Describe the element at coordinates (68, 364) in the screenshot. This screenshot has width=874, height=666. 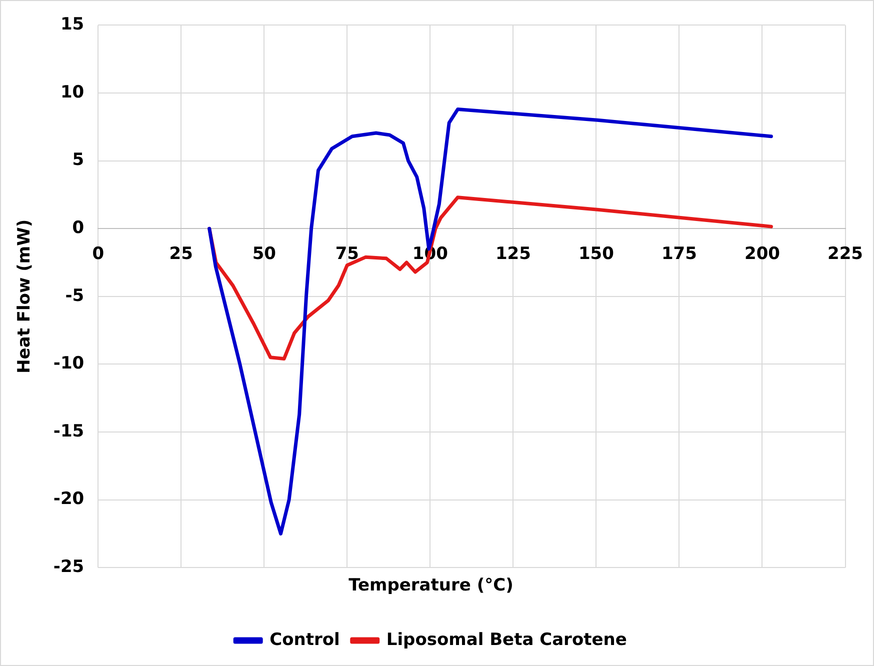
I see `y-tick-label: -10` at that location.